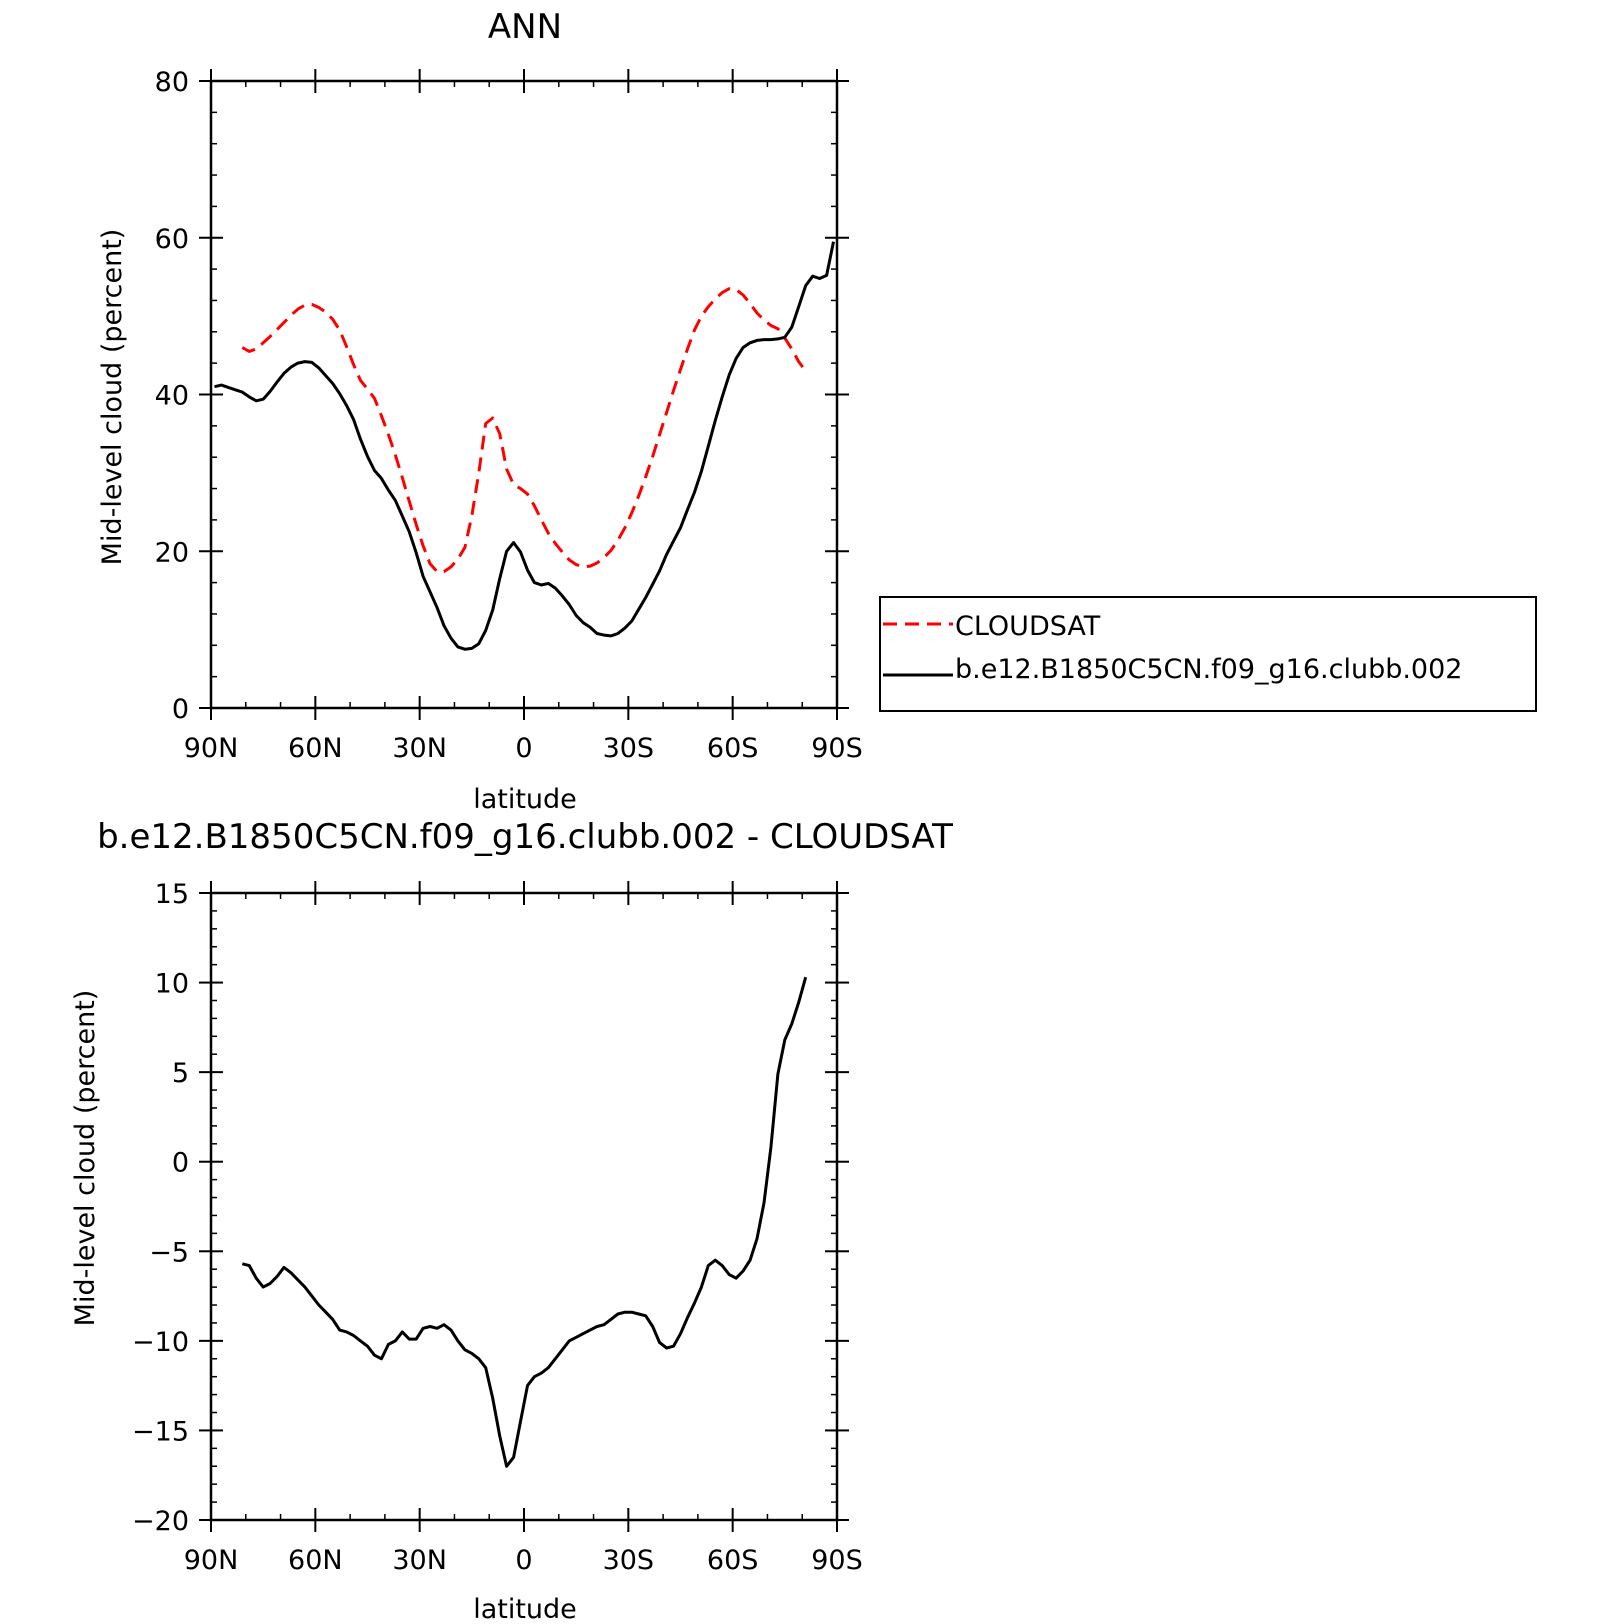 Image resolution: width=1622 pixels, height=1624 pixels. Describe the element at coordinates (1208, 669) in the screenshot. I see `legend-label-model: b.e12.B1850C5CN.f09_g16.clubb.002` at that location.